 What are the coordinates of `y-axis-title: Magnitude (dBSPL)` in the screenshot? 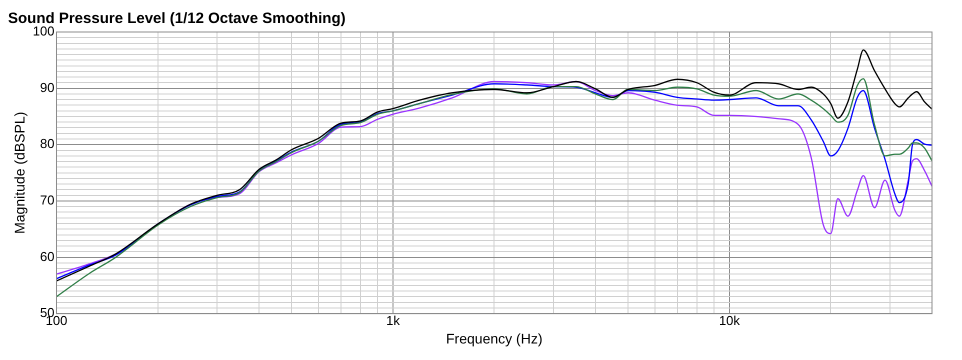 It's located at (19, 173).